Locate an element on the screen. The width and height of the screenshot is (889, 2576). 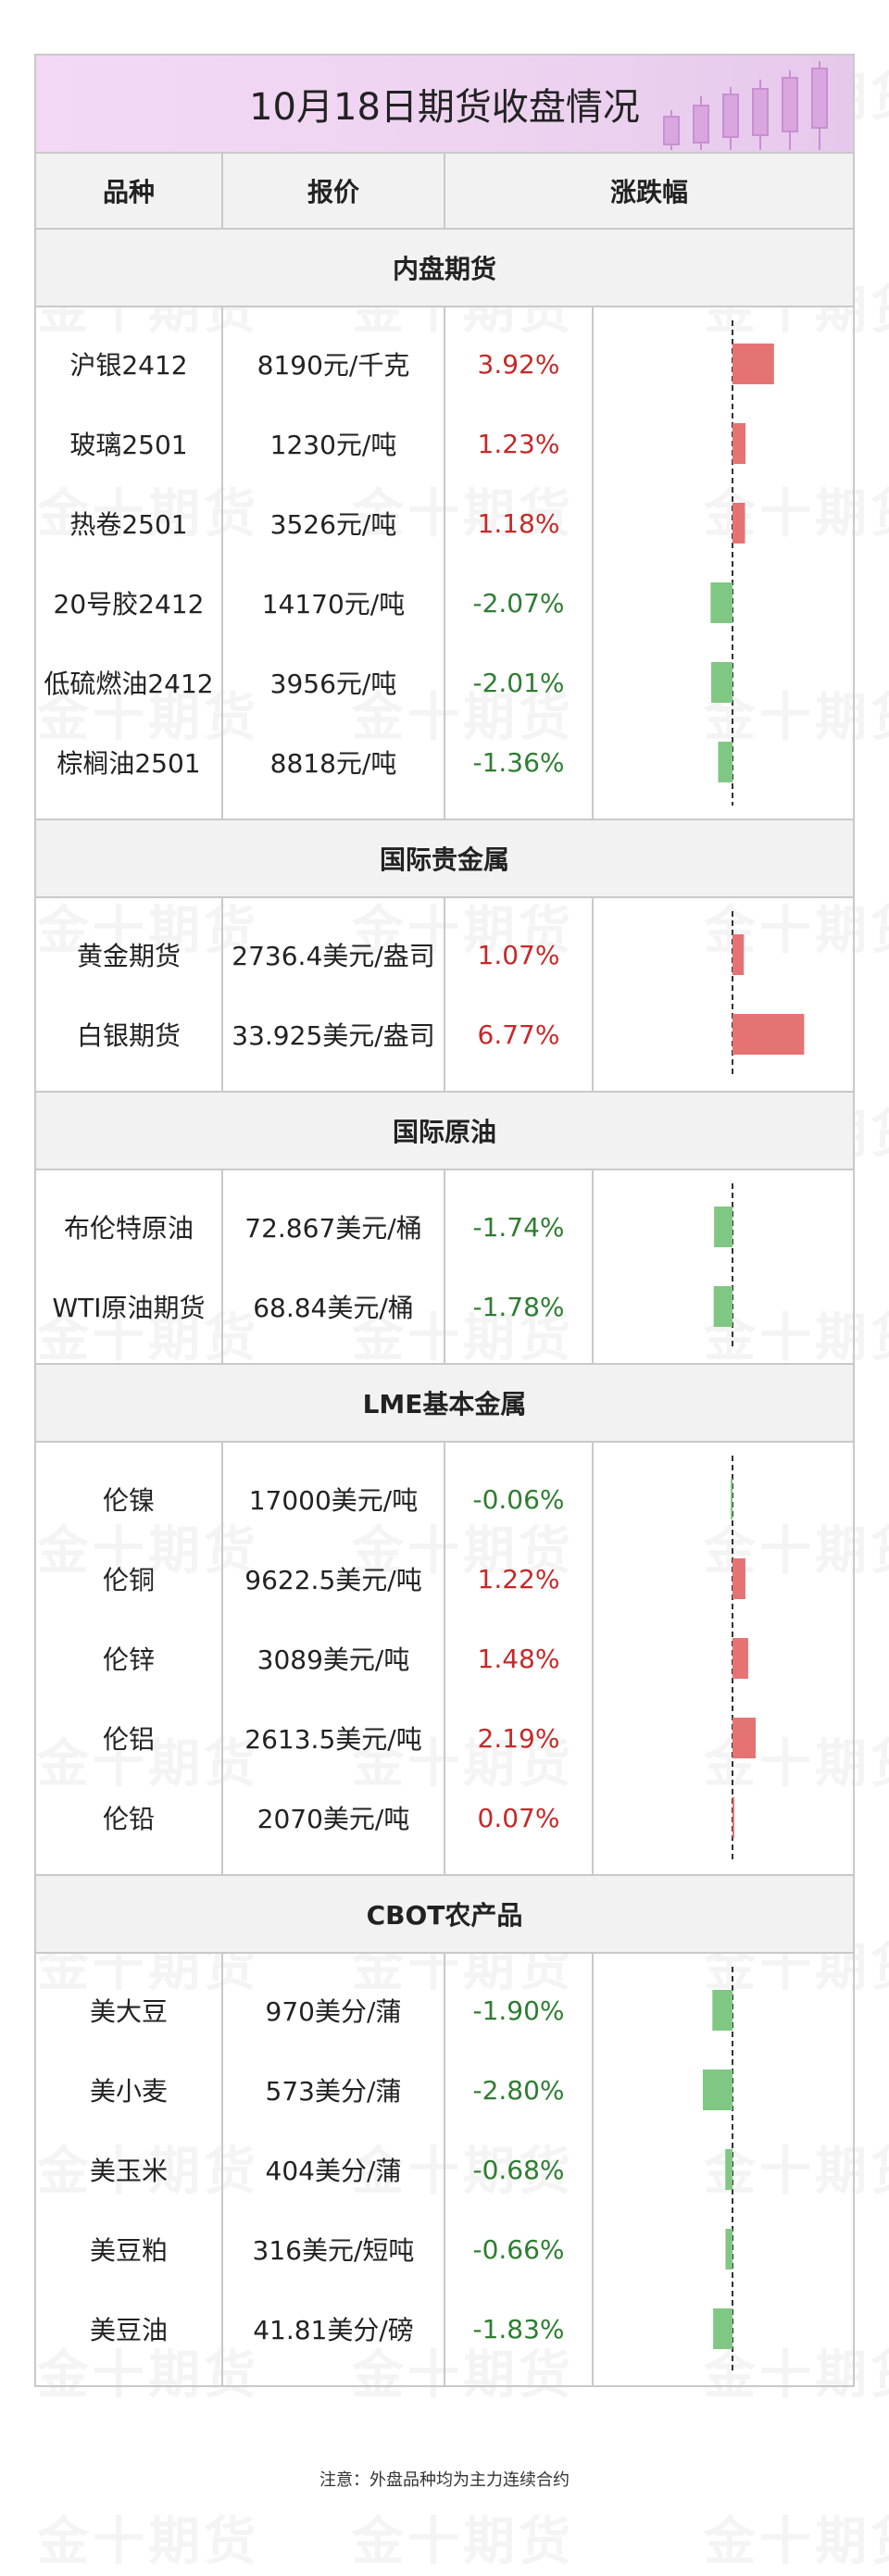
commodity-price: 573美分/蒲 is located at coordinates (333, 2092).